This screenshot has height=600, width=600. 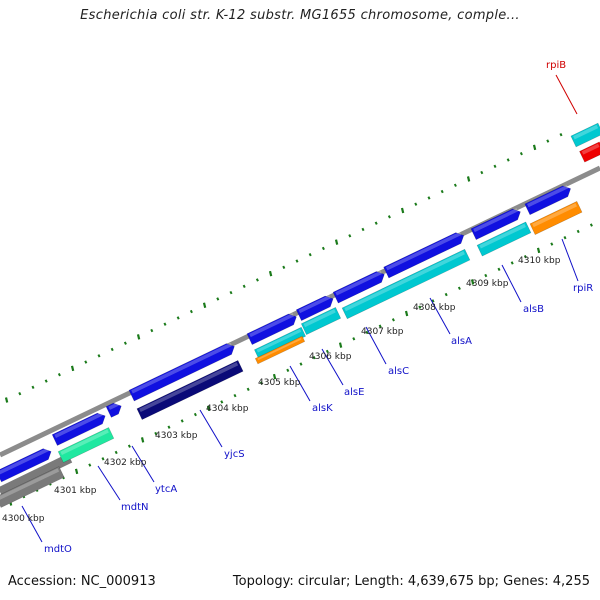 What do you see at coordinates (533, 309) in the screenshot?
I see `gene-label-alsB: alsB` at bounding box center [533, 309].